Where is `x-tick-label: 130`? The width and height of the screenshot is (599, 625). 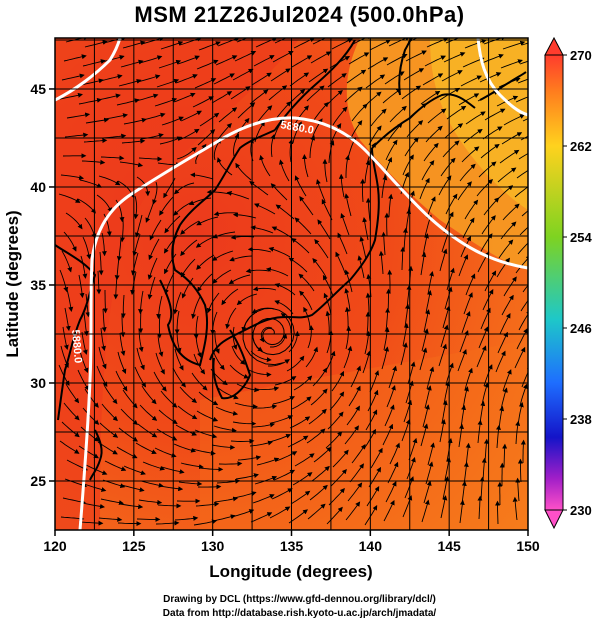 x-tick-label: 130 is located at coordinates (213, 546).